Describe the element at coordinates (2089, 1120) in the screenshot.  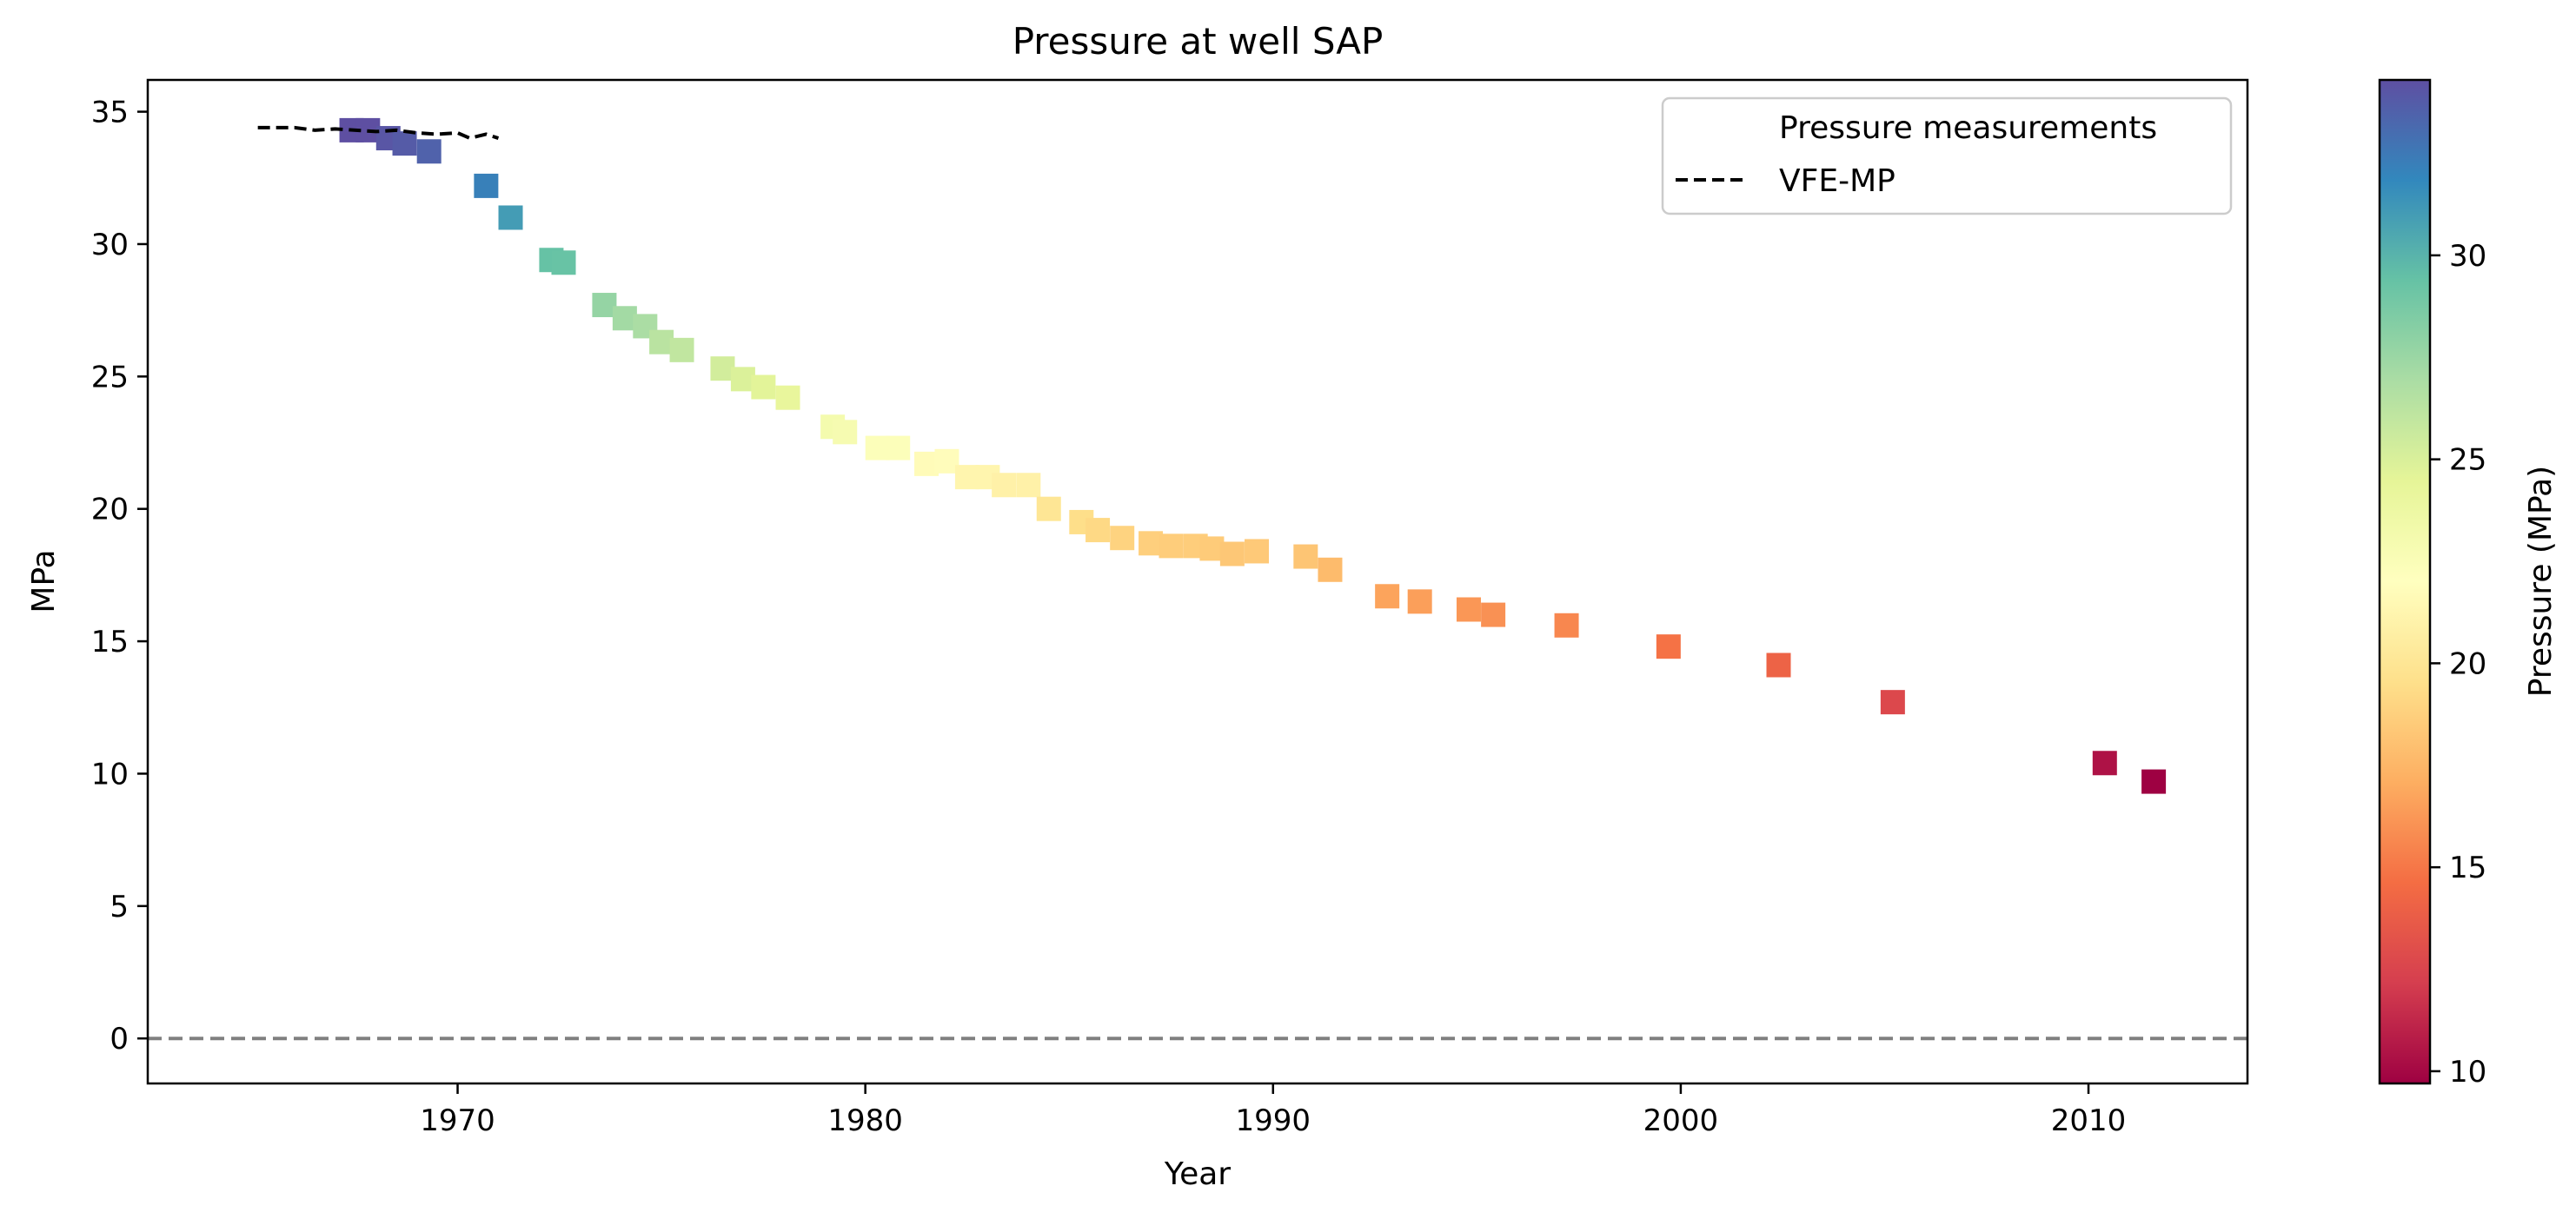
I see `x-tick-label: 2010` at that location.